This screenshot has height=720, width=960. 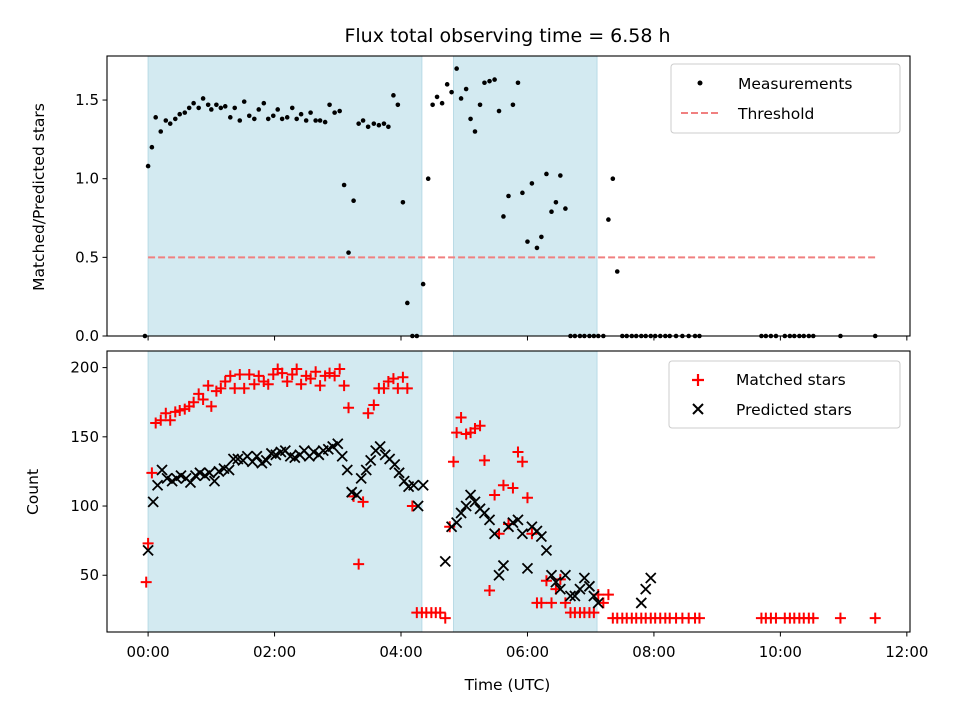 What do you see at coordinates (527, 338) in the screenshot?
I see `top-x-axis-ticks` at bounding box center [527, 338].